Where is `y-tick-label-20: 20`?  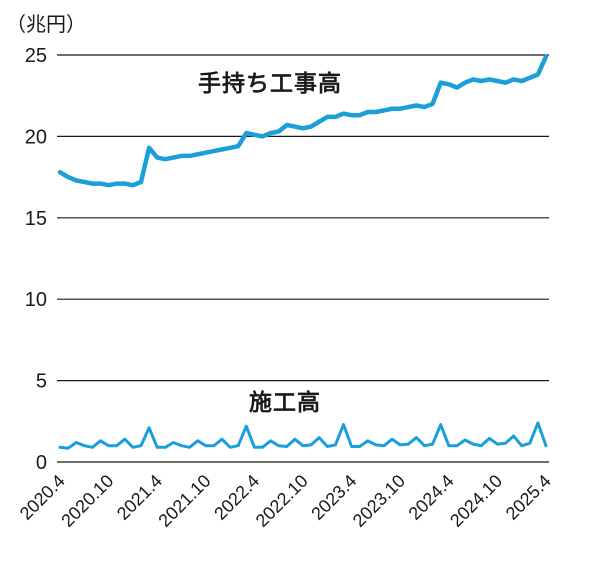
y-tick-label-20: 20 is located at coordinates (36, 137).